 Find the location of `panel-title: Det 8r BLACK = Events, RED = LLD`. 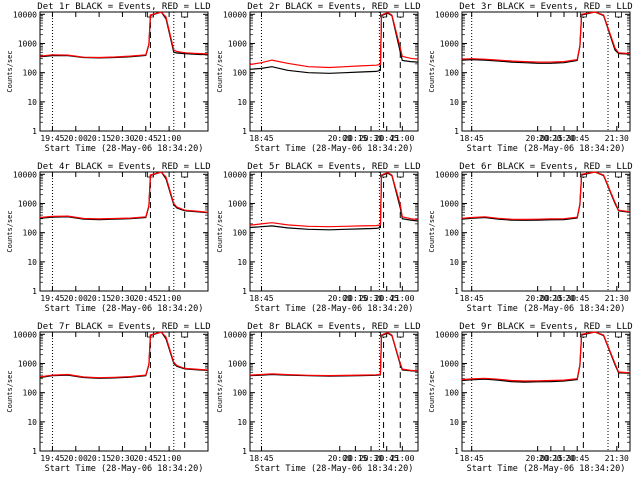

panel-title: Det 8r BLACK = Events, RED = LLD is located at coordinates (333, 327).